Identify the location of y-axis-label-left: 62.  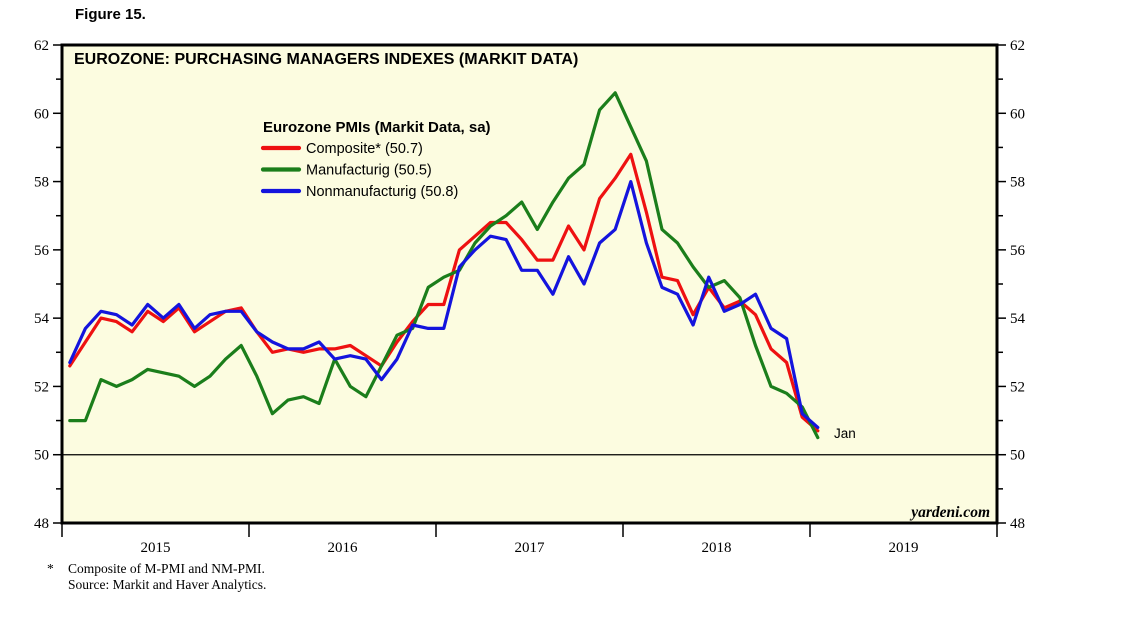
(41, 46).